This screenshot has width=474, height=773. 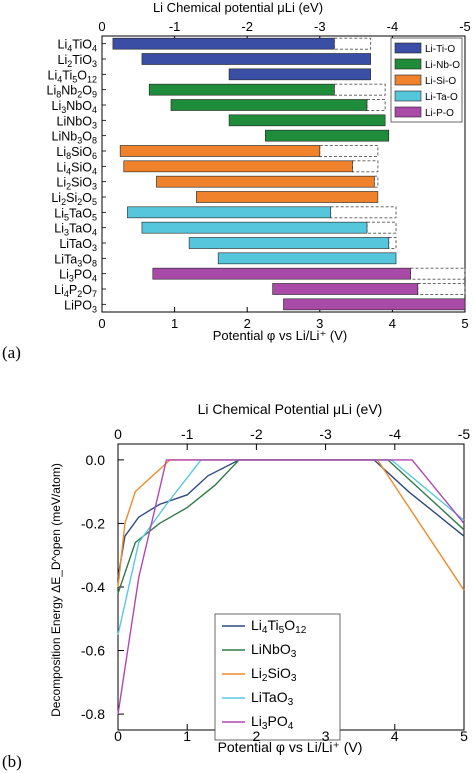 I want to click on y-tick-label: -0.8, so click(x=93, y=714).